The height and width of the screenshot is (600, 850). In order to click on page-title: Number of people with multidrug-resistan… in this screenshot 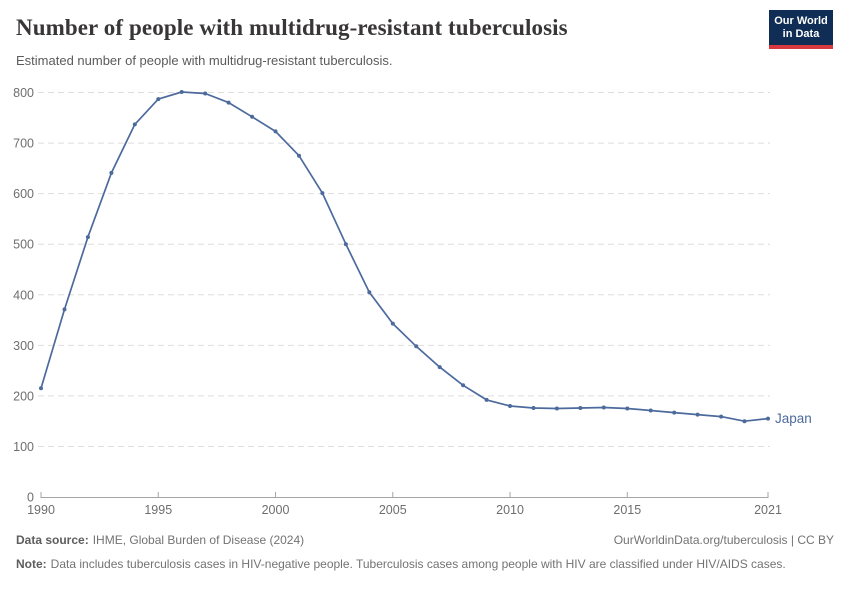, I will do `click(292, 27)`.